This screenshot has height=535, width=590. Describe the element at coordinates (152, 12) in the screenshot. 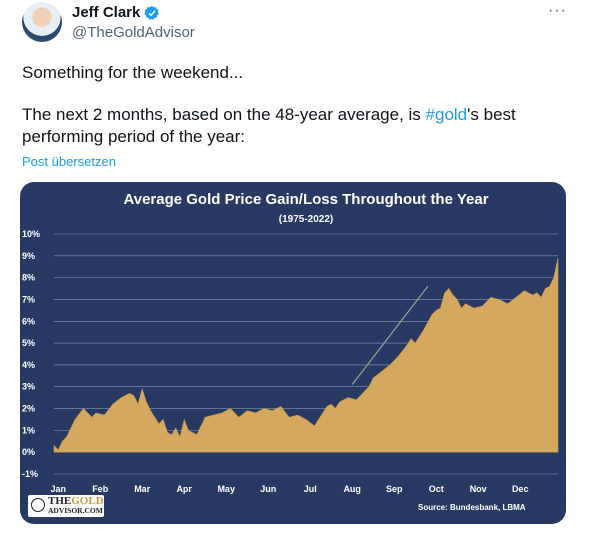

I see `verified-badge-icon` at that location.